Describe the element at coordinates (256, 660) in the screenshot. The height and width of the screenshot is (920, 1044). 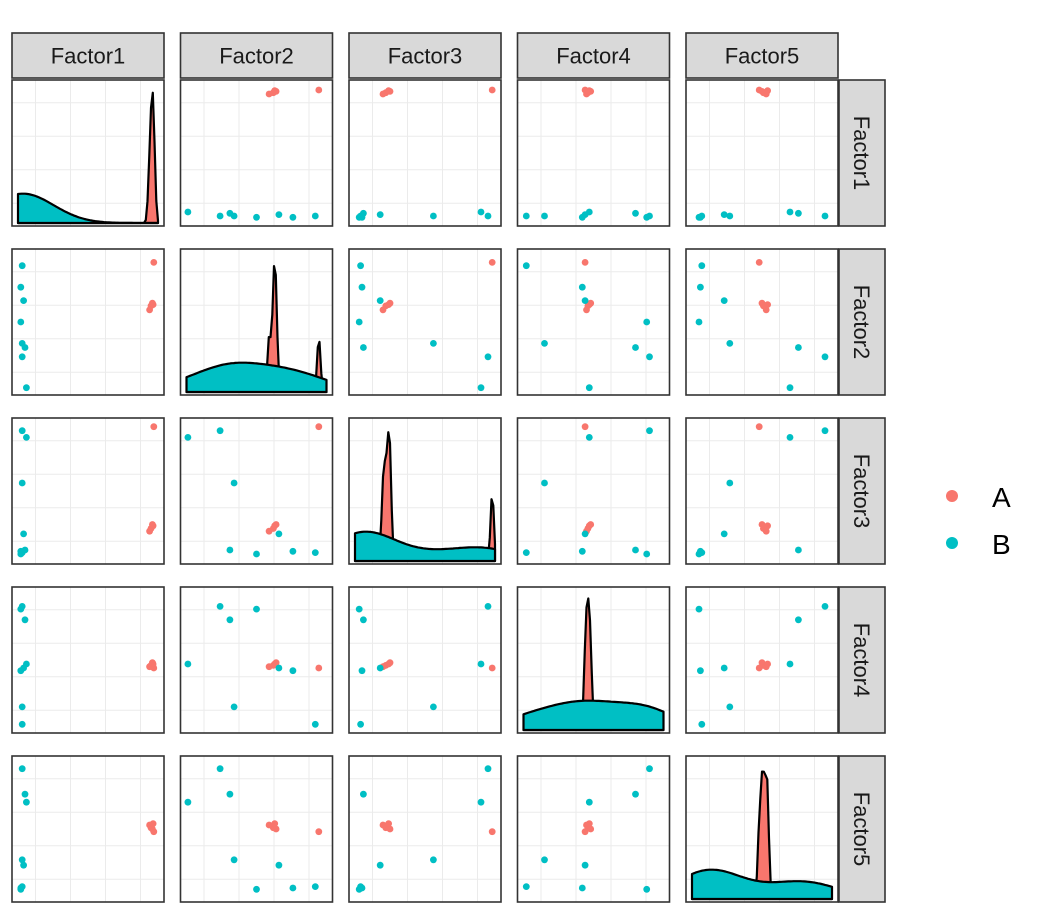
I see `panel-Factor4-vs-Factor2` at that location.